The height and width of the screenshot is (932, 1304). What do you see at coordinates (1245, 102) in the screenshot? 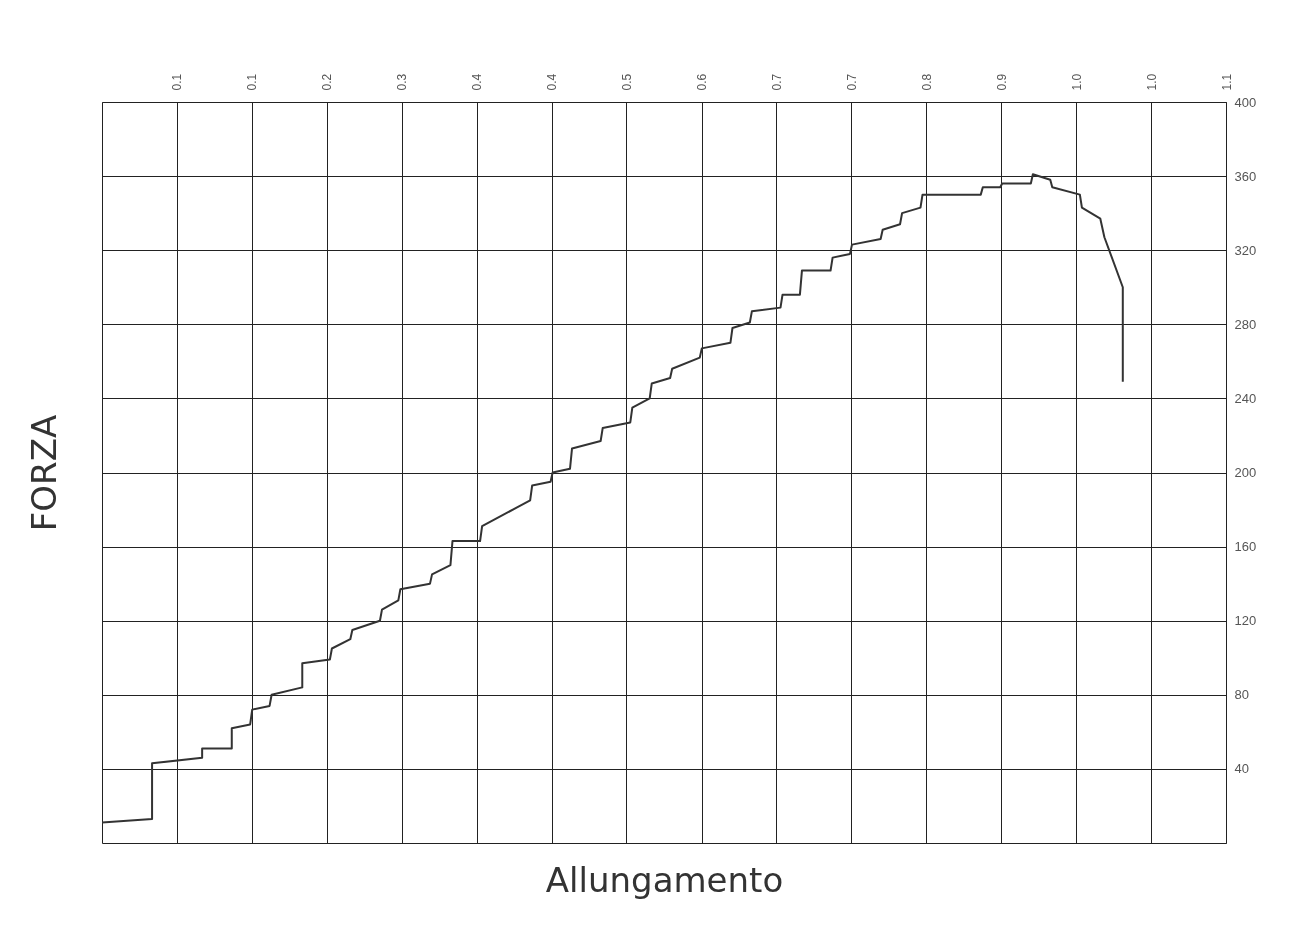
I see `y-tick-label: 400` at bounding box center [1245, 102].